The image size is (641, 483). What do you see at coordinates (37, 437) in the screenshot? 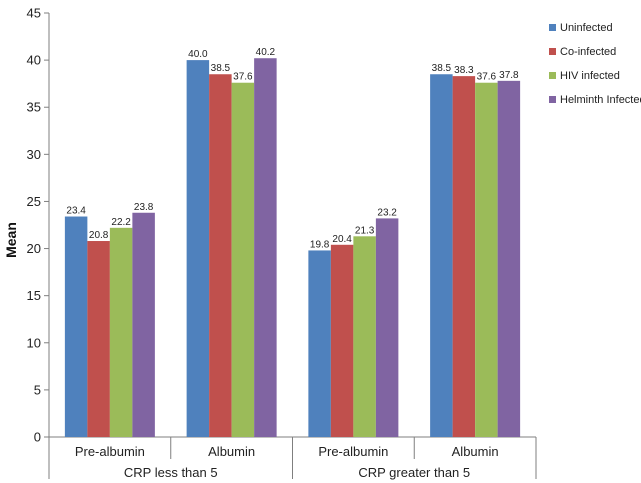
I see `y-tick-label: 0` at bounding box center [37, 437].